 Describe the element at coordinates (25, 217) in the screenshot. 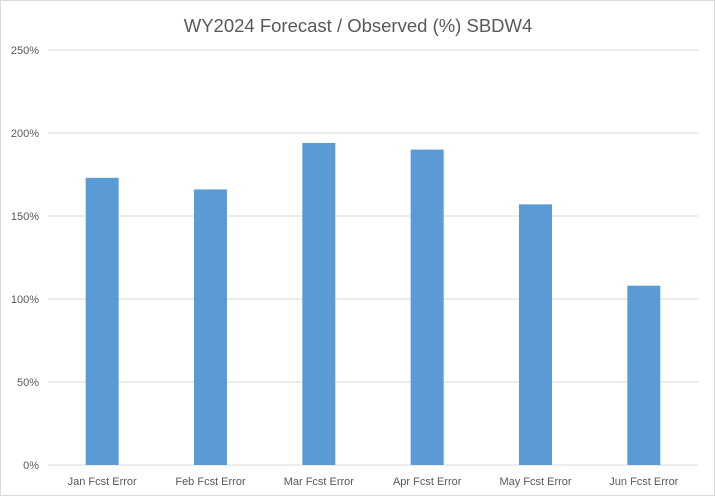

I see `y-tick-label: 150%` at that location.